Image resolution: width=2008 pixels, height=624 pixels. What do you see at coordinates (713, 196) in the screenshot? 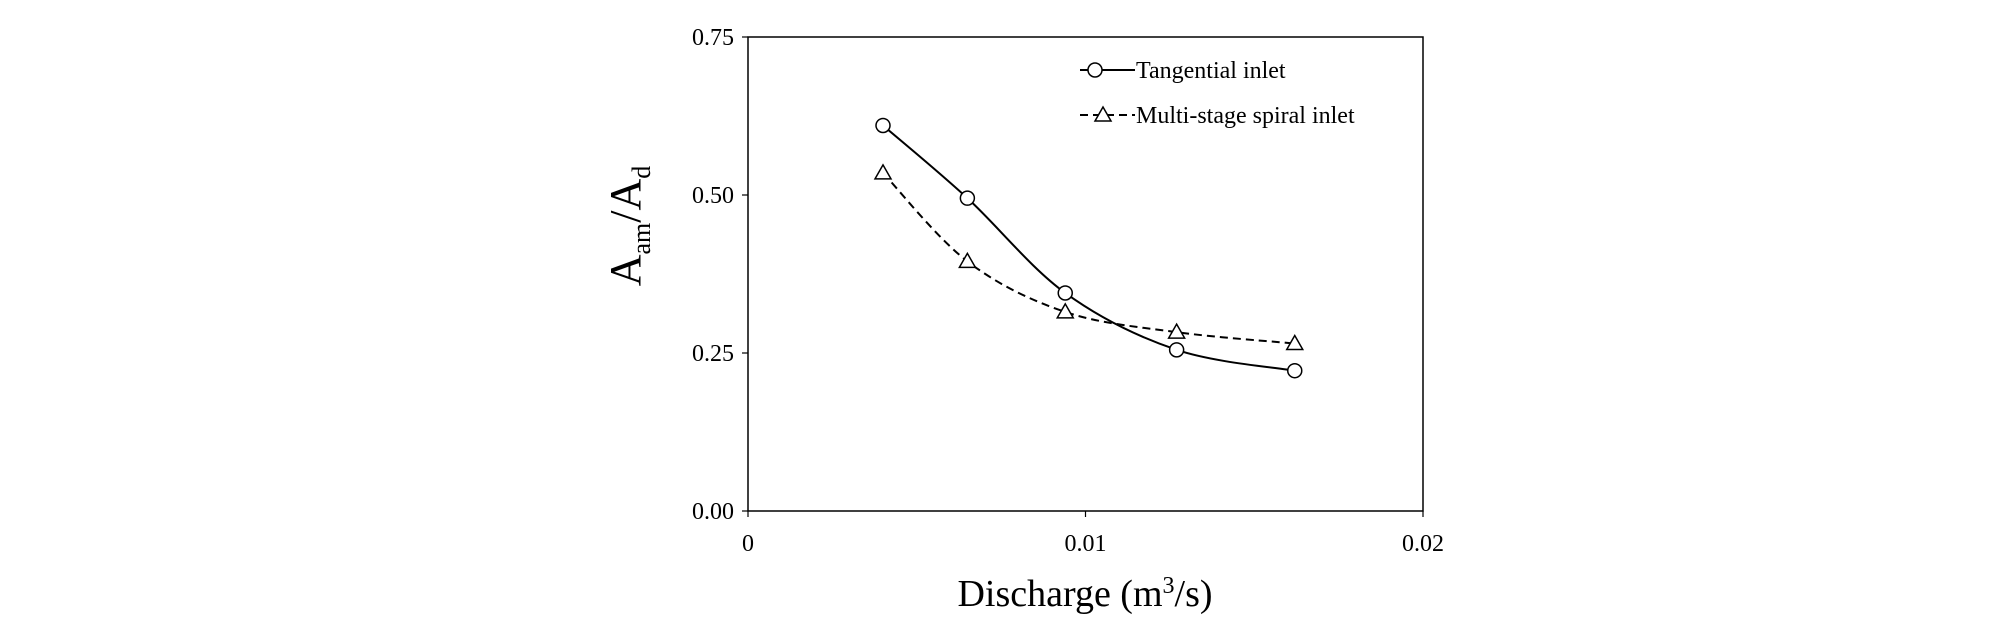
I see `y-tick-label: 0.50` at bounding box center [713, 196].